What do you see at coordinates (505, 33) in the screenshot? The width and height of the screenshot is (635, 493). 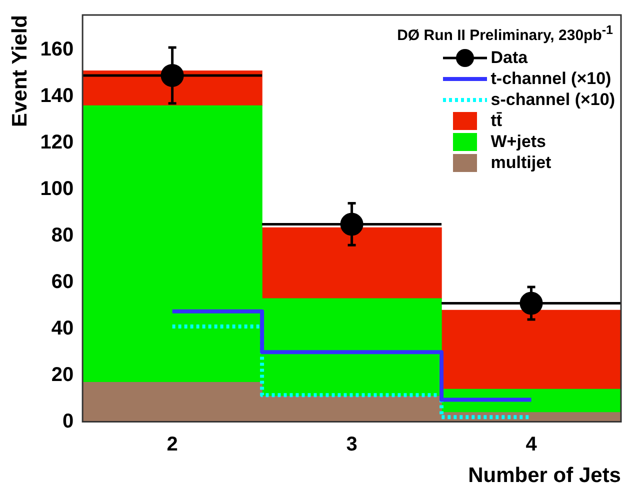 I see `text: DØ Run II Preliminary, 230pb$^{-1}$` at bounding box center [505, 33].